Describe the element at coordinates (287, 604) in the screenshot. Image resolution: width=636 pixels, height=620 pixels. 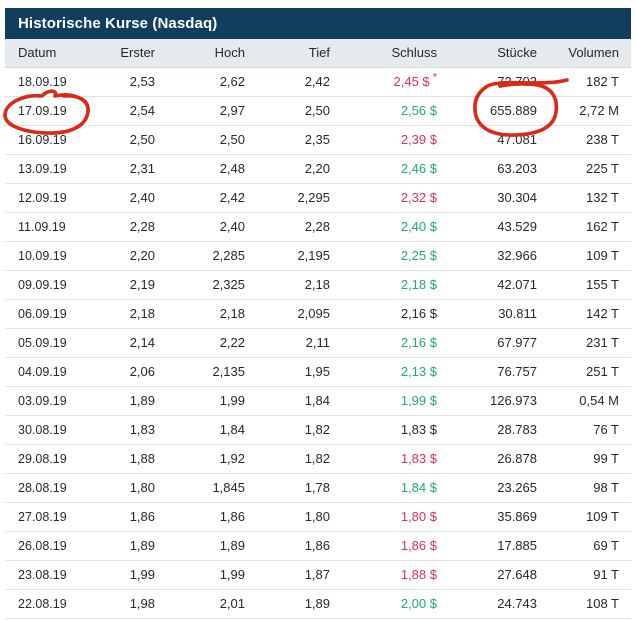
I see `cell-tief: 1,89` at that location.